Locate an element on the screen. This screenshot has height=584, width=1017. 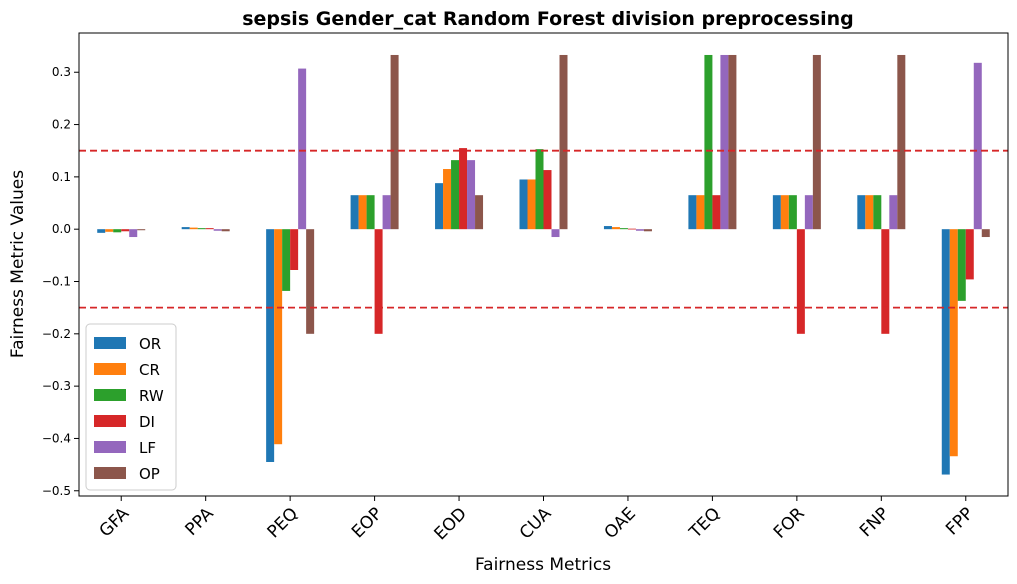
bar-rw-eod is located at coordinates (455, 195).